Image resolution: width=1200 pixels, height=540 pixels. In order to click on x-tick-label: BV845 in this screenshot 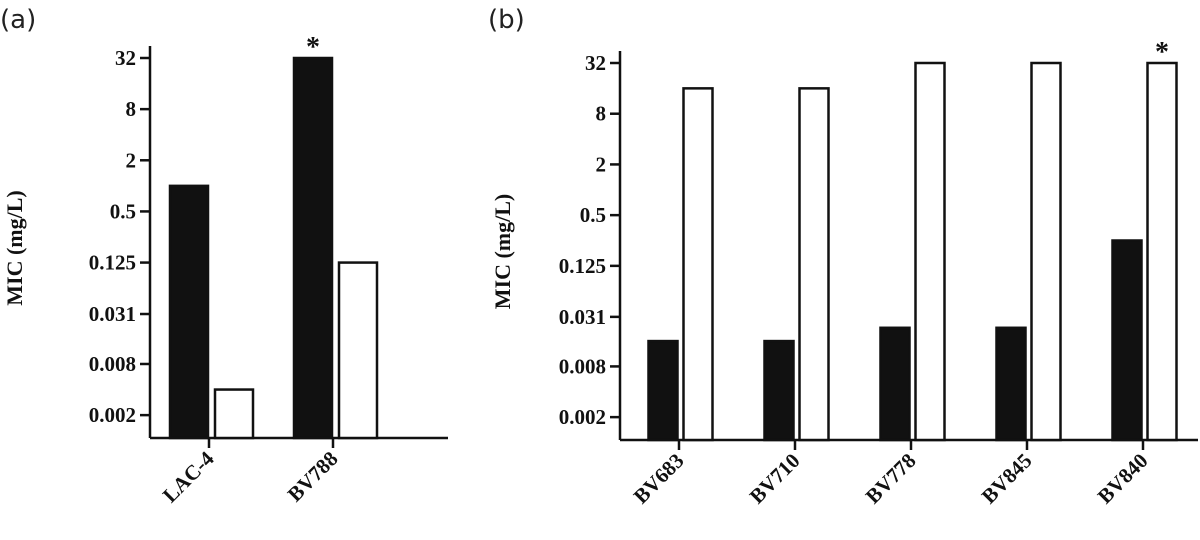, I will do `click(1007, 479)`.